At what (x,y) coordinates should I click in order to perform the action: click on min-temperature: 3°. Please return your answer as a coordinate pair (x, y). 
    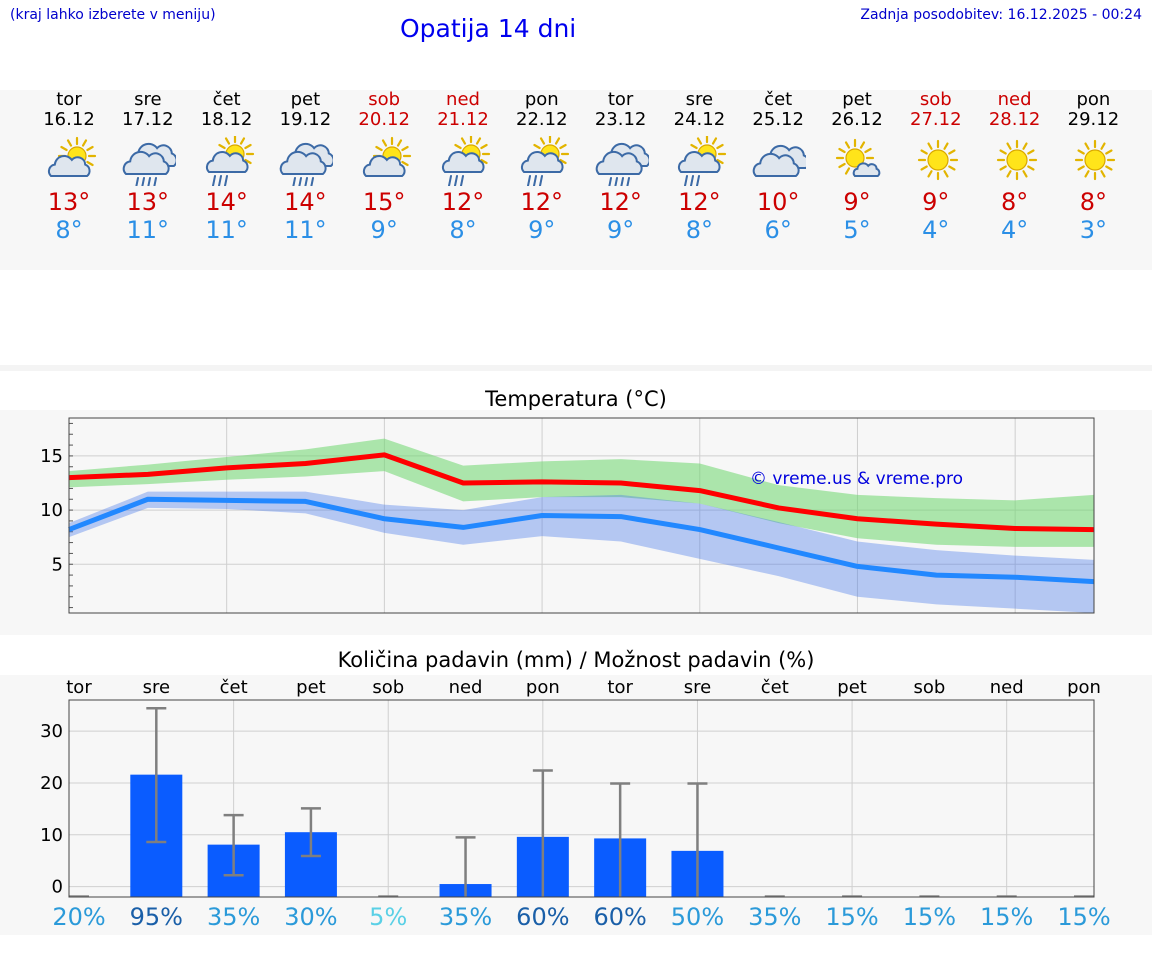
    Looking at the image, I should click on (1093, 230).